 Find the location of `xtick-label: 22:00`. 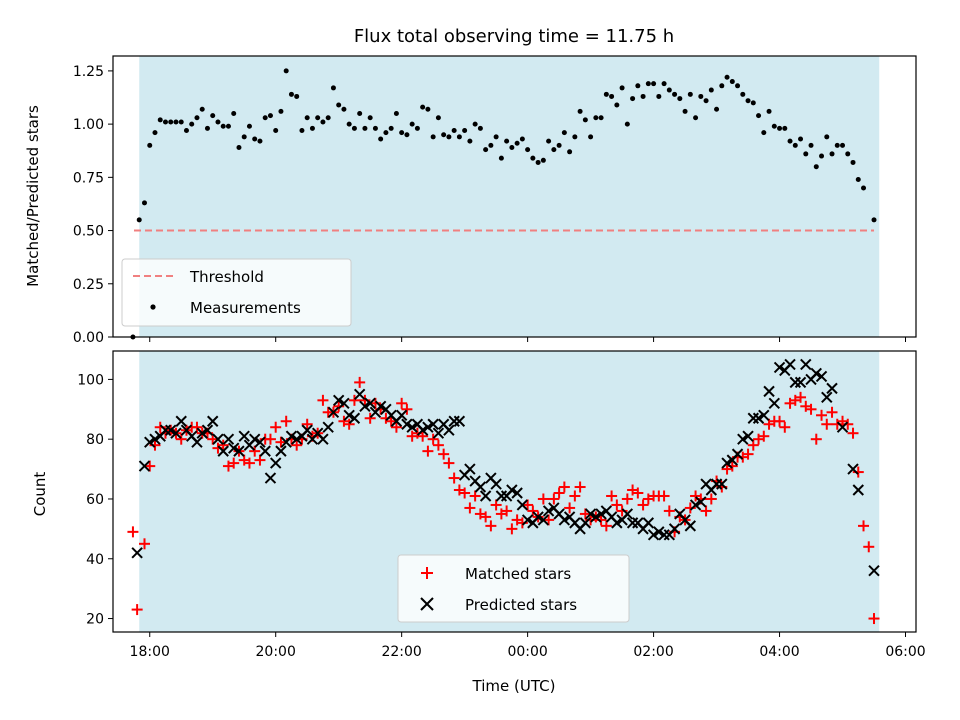

xtick-label: 22:00 is located at coordinates (401, 652).